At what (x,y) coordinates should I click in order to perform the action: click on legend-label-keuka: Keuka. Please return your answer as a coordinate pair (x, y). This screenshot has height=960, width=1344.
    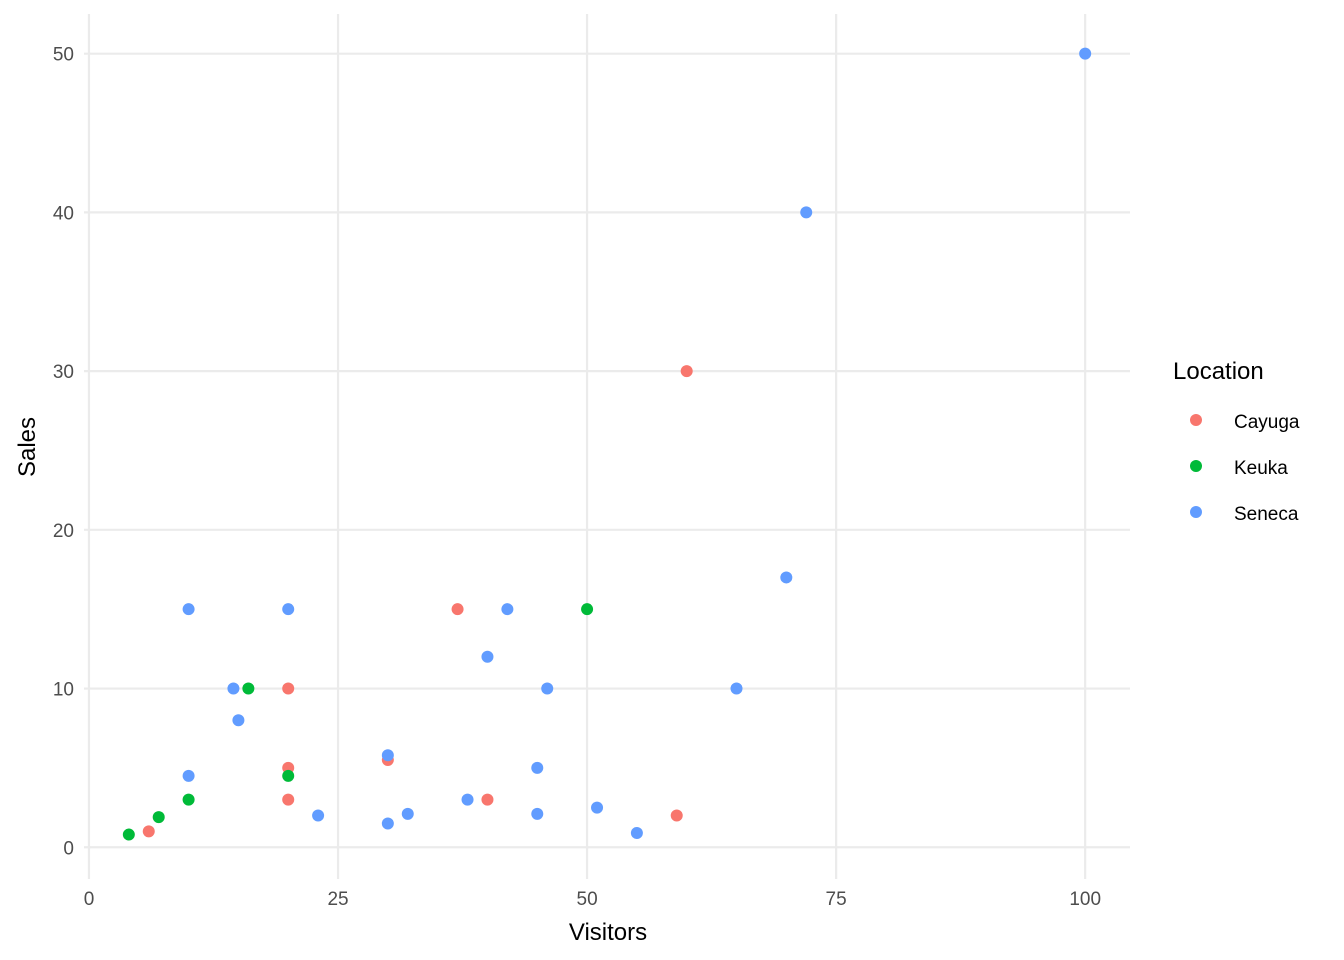
    Looking at the image, I should click on (1261, 468).